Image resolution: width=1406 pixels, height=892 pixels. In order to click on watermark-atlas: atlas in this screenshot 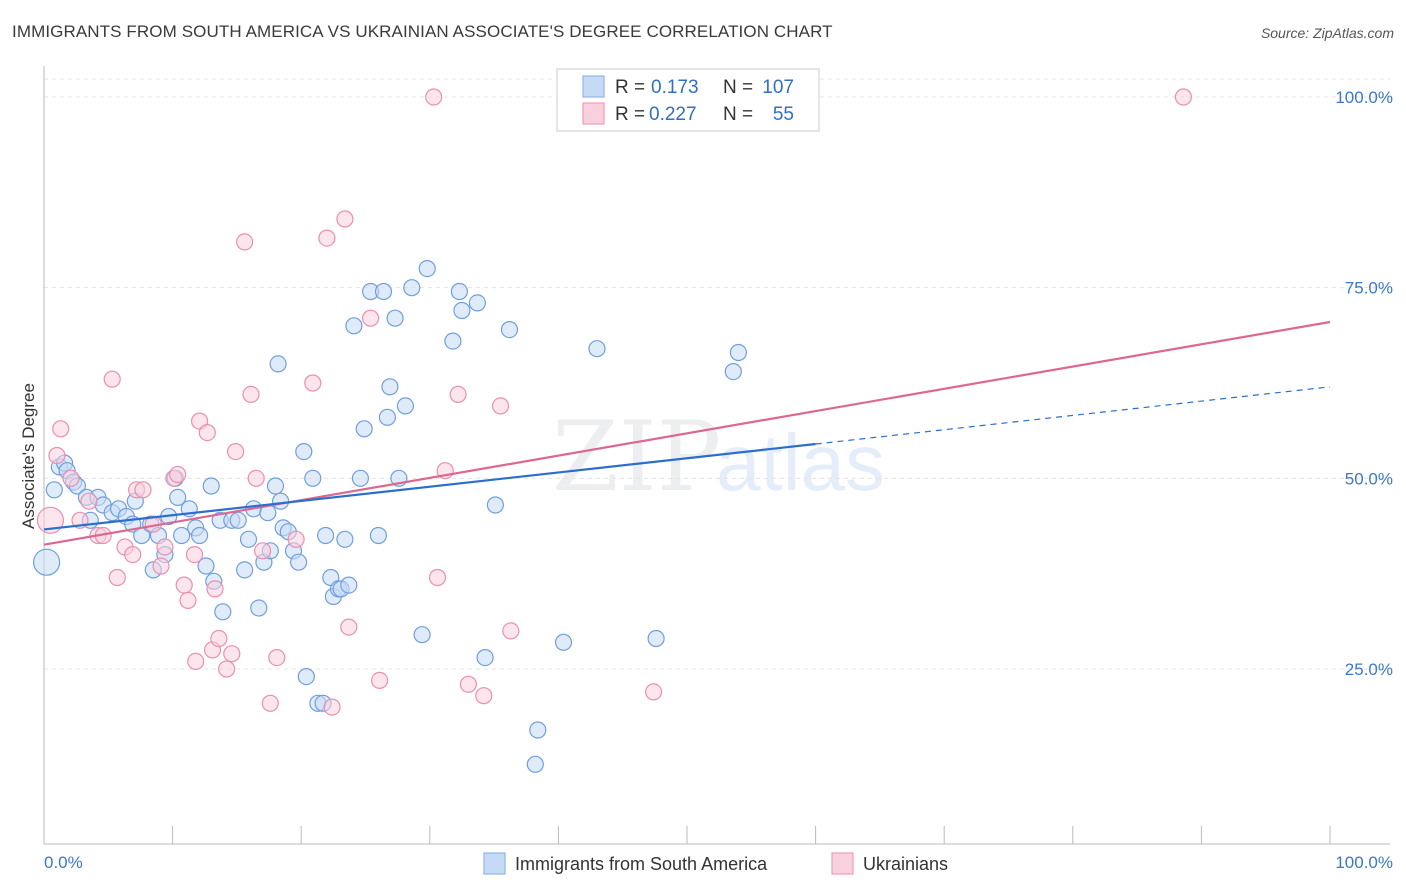, I will do `click(800, 462)`.